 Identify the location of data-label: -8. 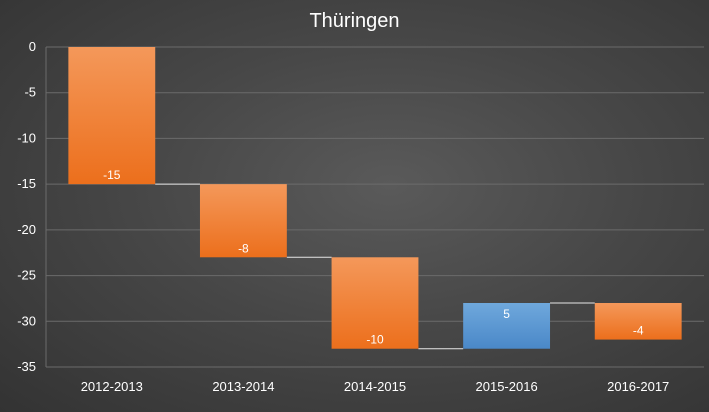
(243, 248).